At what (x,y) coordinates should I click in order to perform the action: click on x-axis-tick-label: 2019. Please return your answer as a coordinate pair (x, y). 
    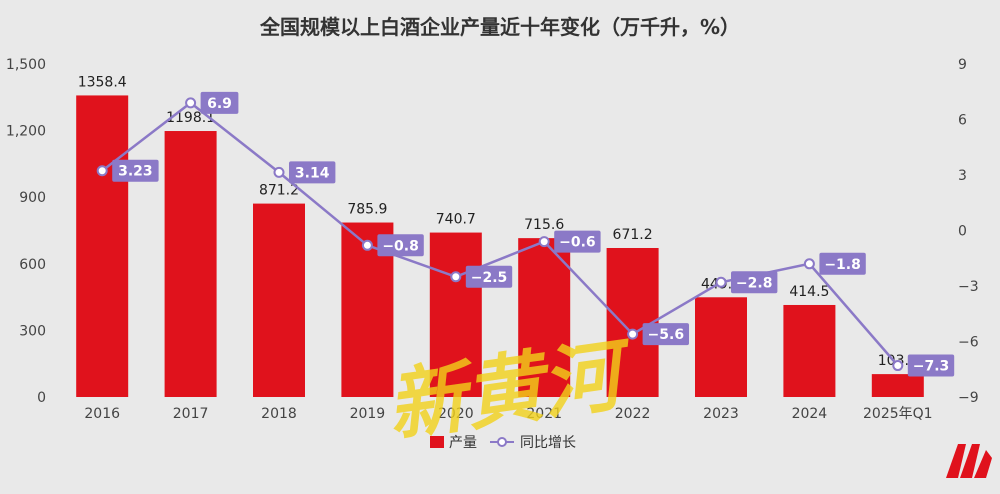
    Looking at the image, I should click on (368, 414).